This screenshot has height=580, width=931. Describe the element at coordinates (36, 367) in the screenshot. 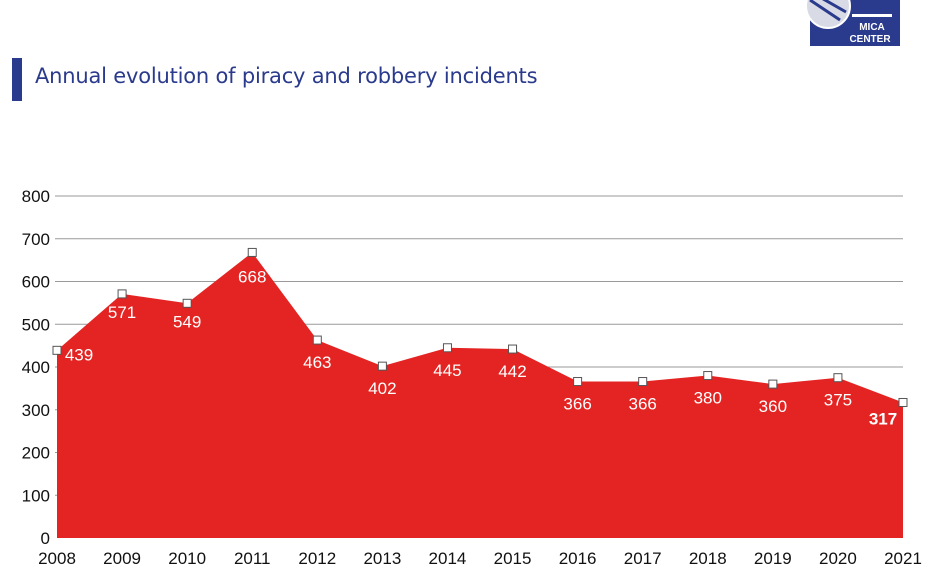

I see `y-tick-label: 400` at that location.